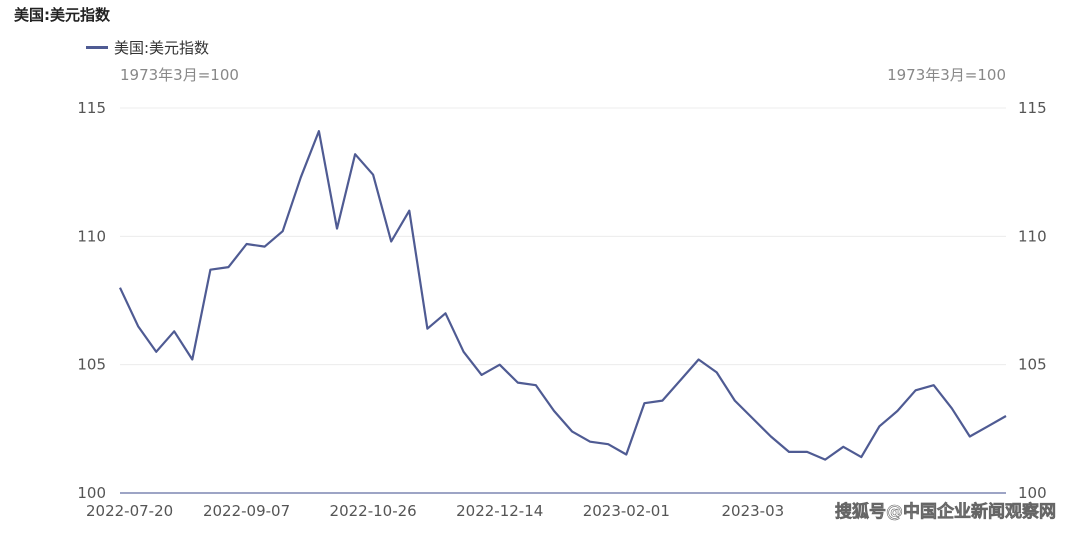  Describe the element at coordinates (91, 300) in the screenshot. I see `y-axis-left-ticks: 100 105 110 115` at that location.